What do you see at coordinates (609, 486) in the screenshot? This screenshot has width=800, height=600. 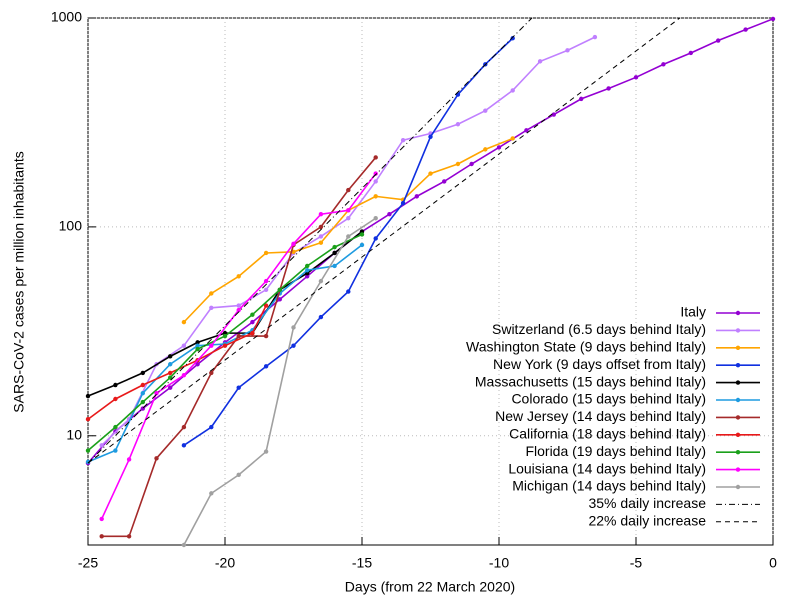 I see `legend-label: Michigan (14 days behind Italy)` at bounding box center [609, 486].